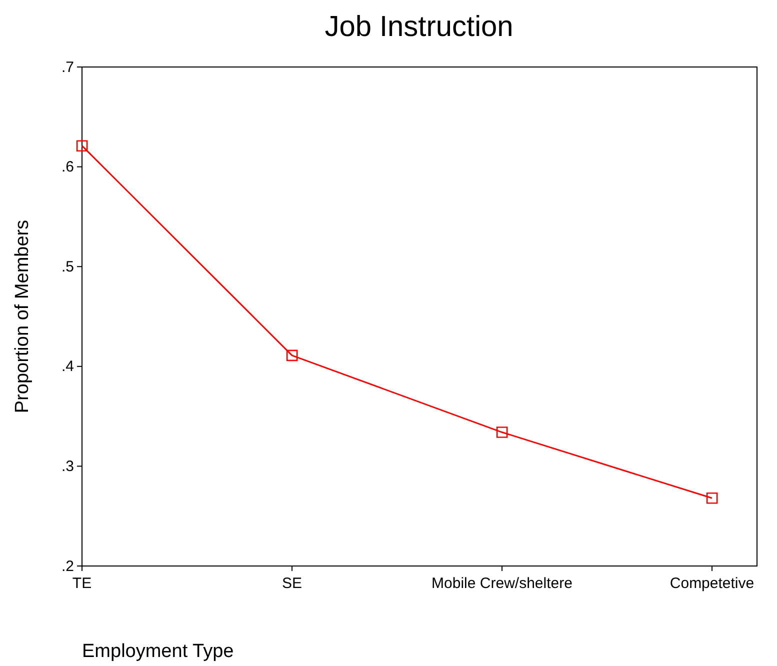 Image resolution: width=777 pixels, height=666 pixels. I want to click on y-tick-label: .3, so click(67, 466).